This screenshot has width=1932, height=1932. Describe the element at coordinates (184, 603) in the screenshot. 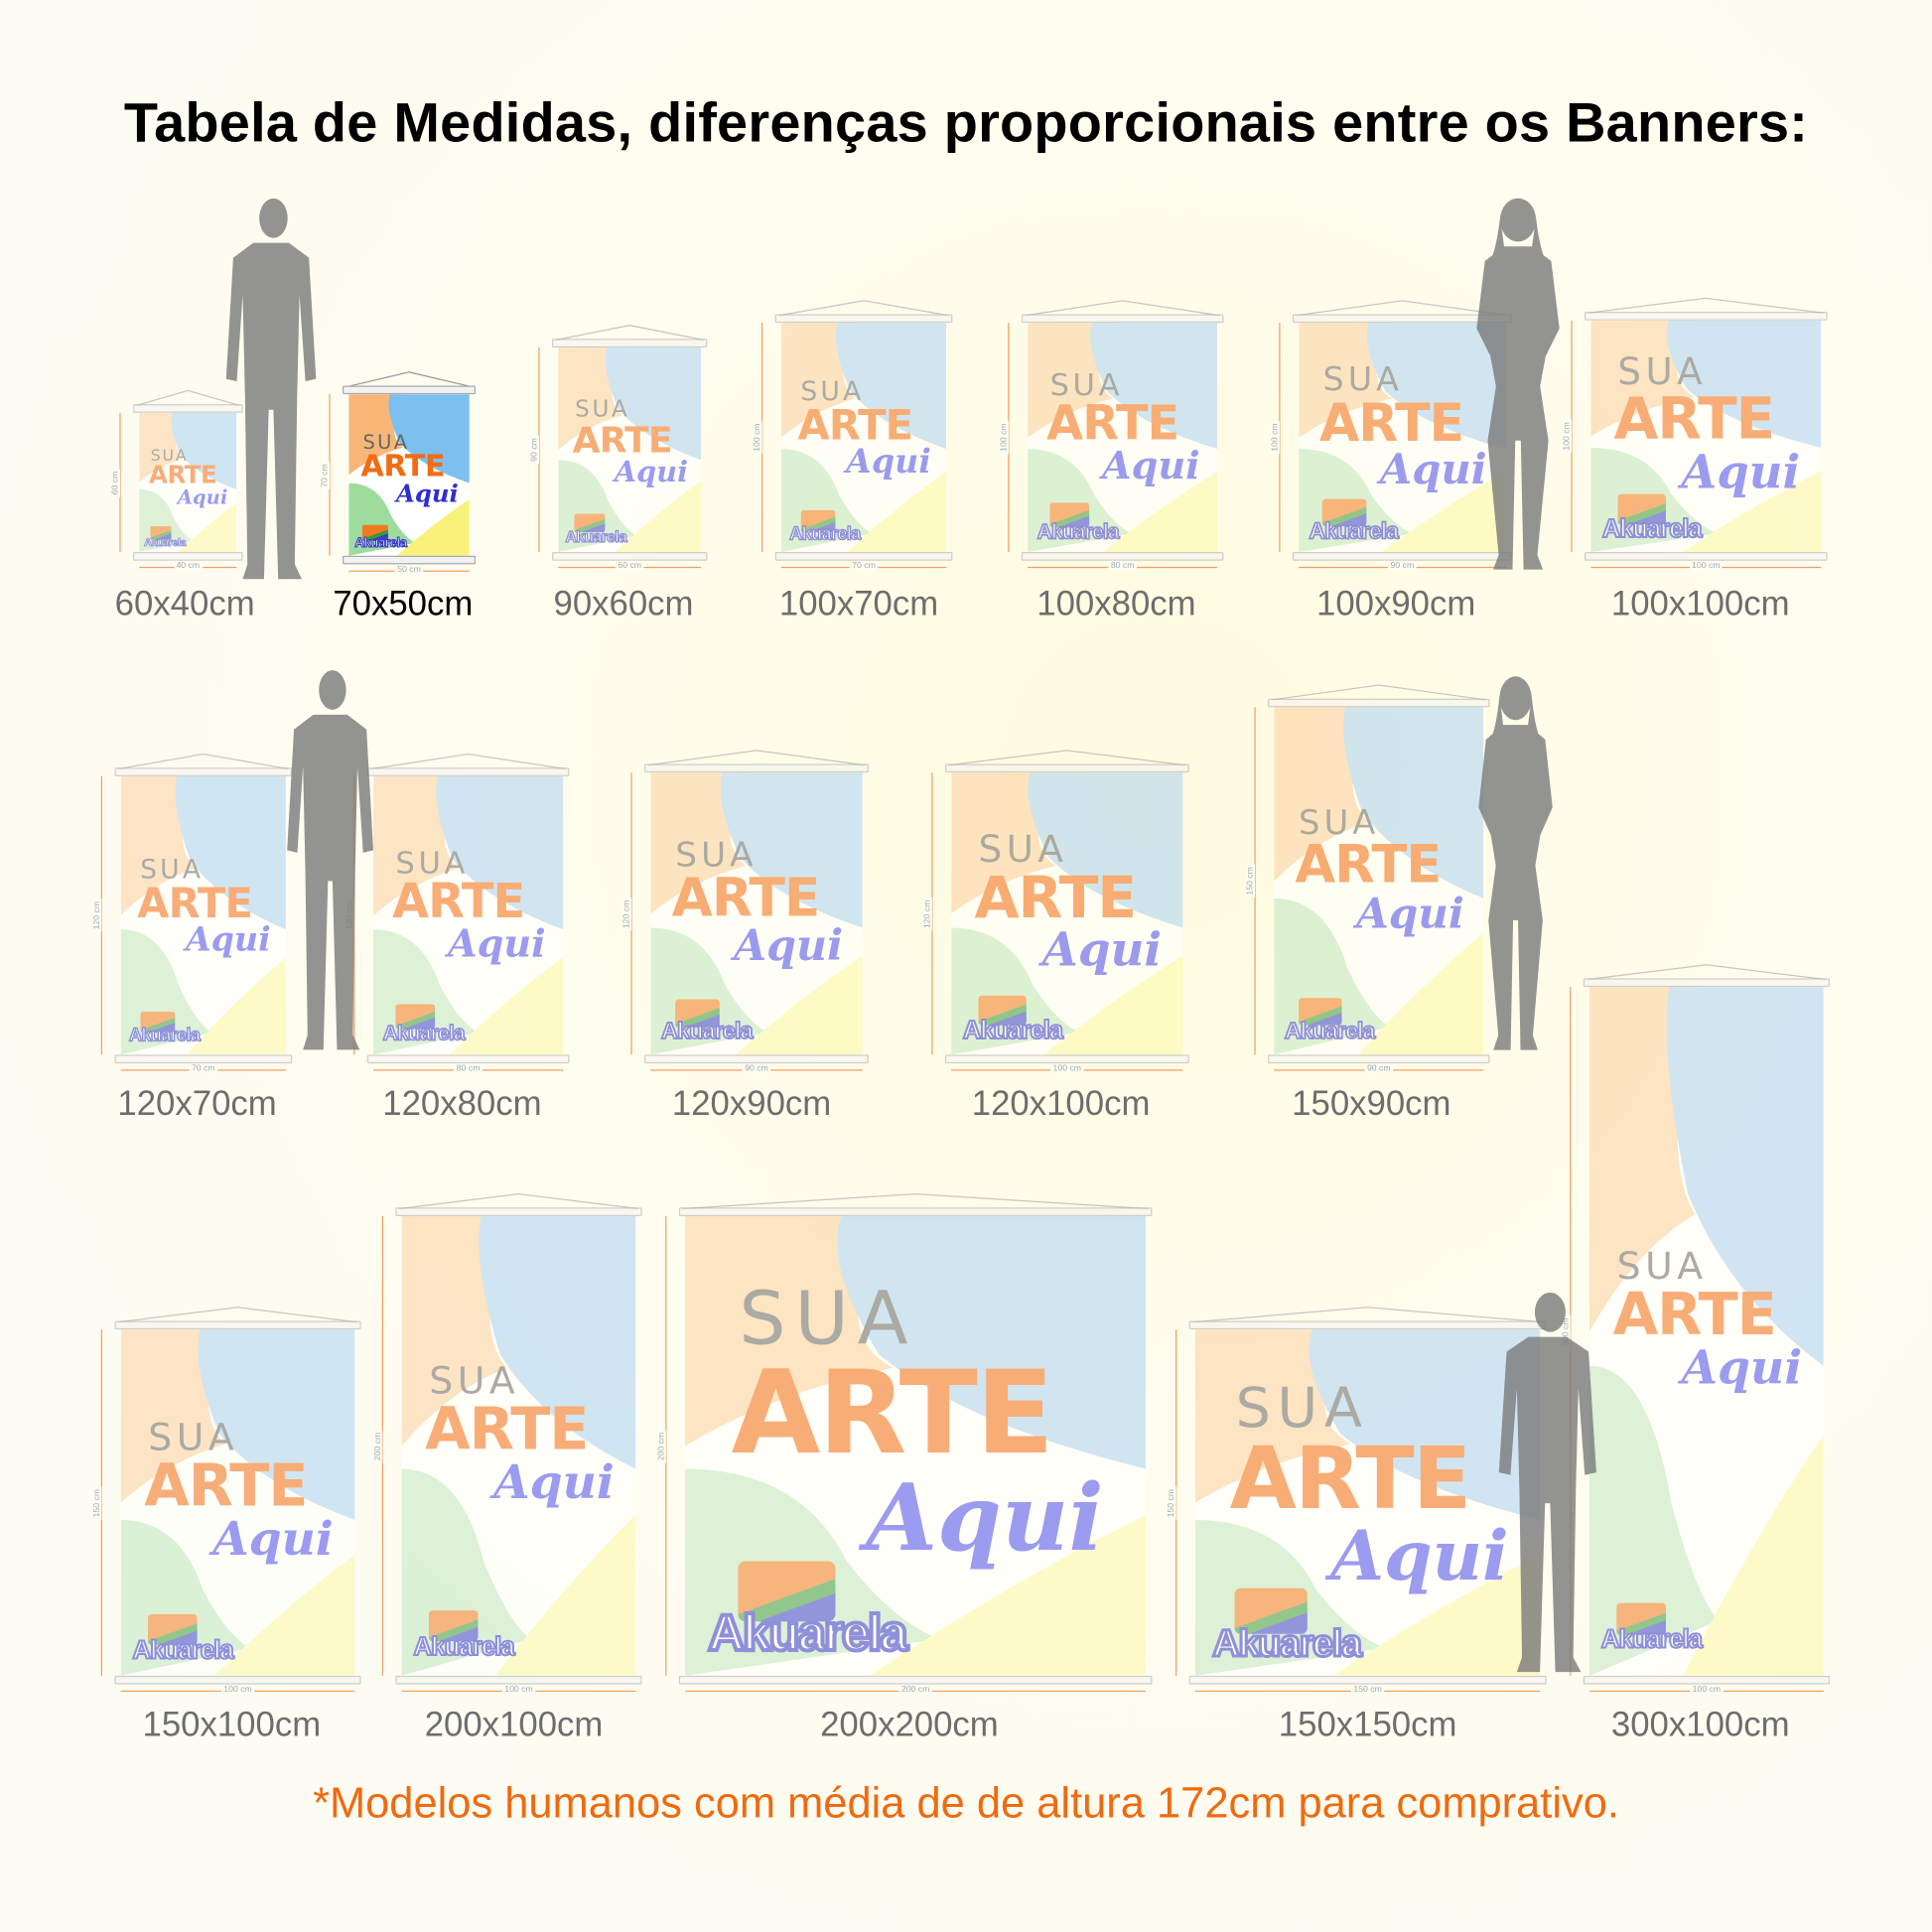

I see `size-label: 60x40cm` at that location.